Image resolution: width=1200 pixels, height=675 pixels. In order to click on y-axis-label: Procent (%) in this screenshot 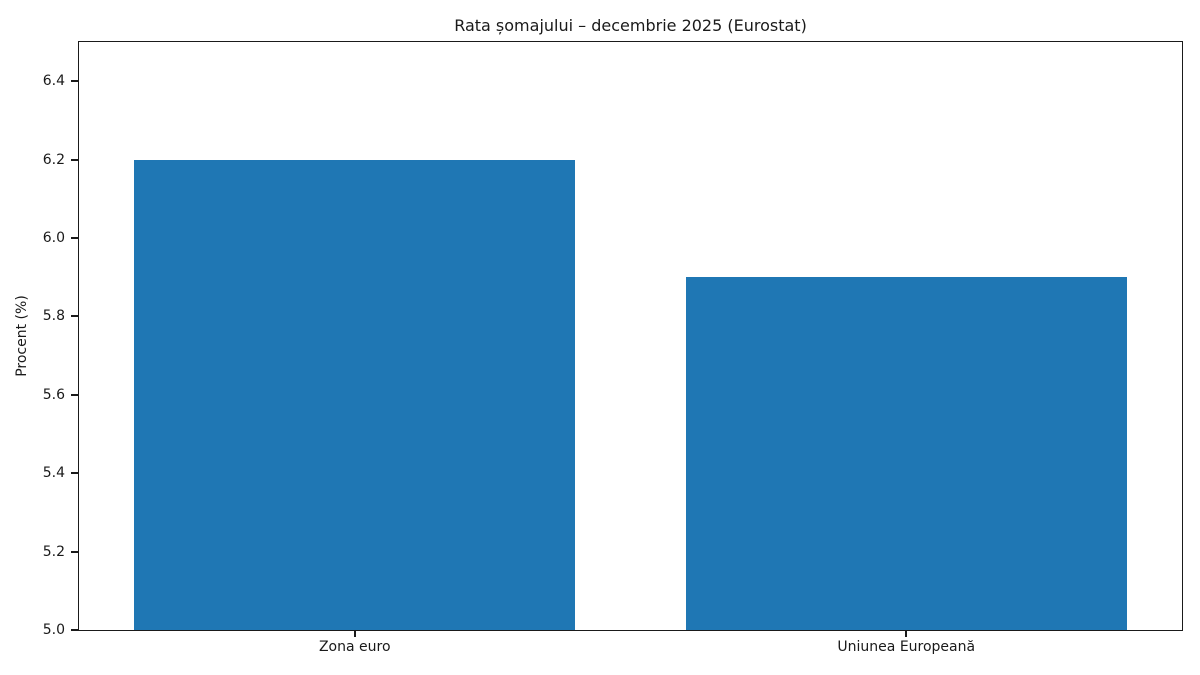, I will do `click(22, 336)`.